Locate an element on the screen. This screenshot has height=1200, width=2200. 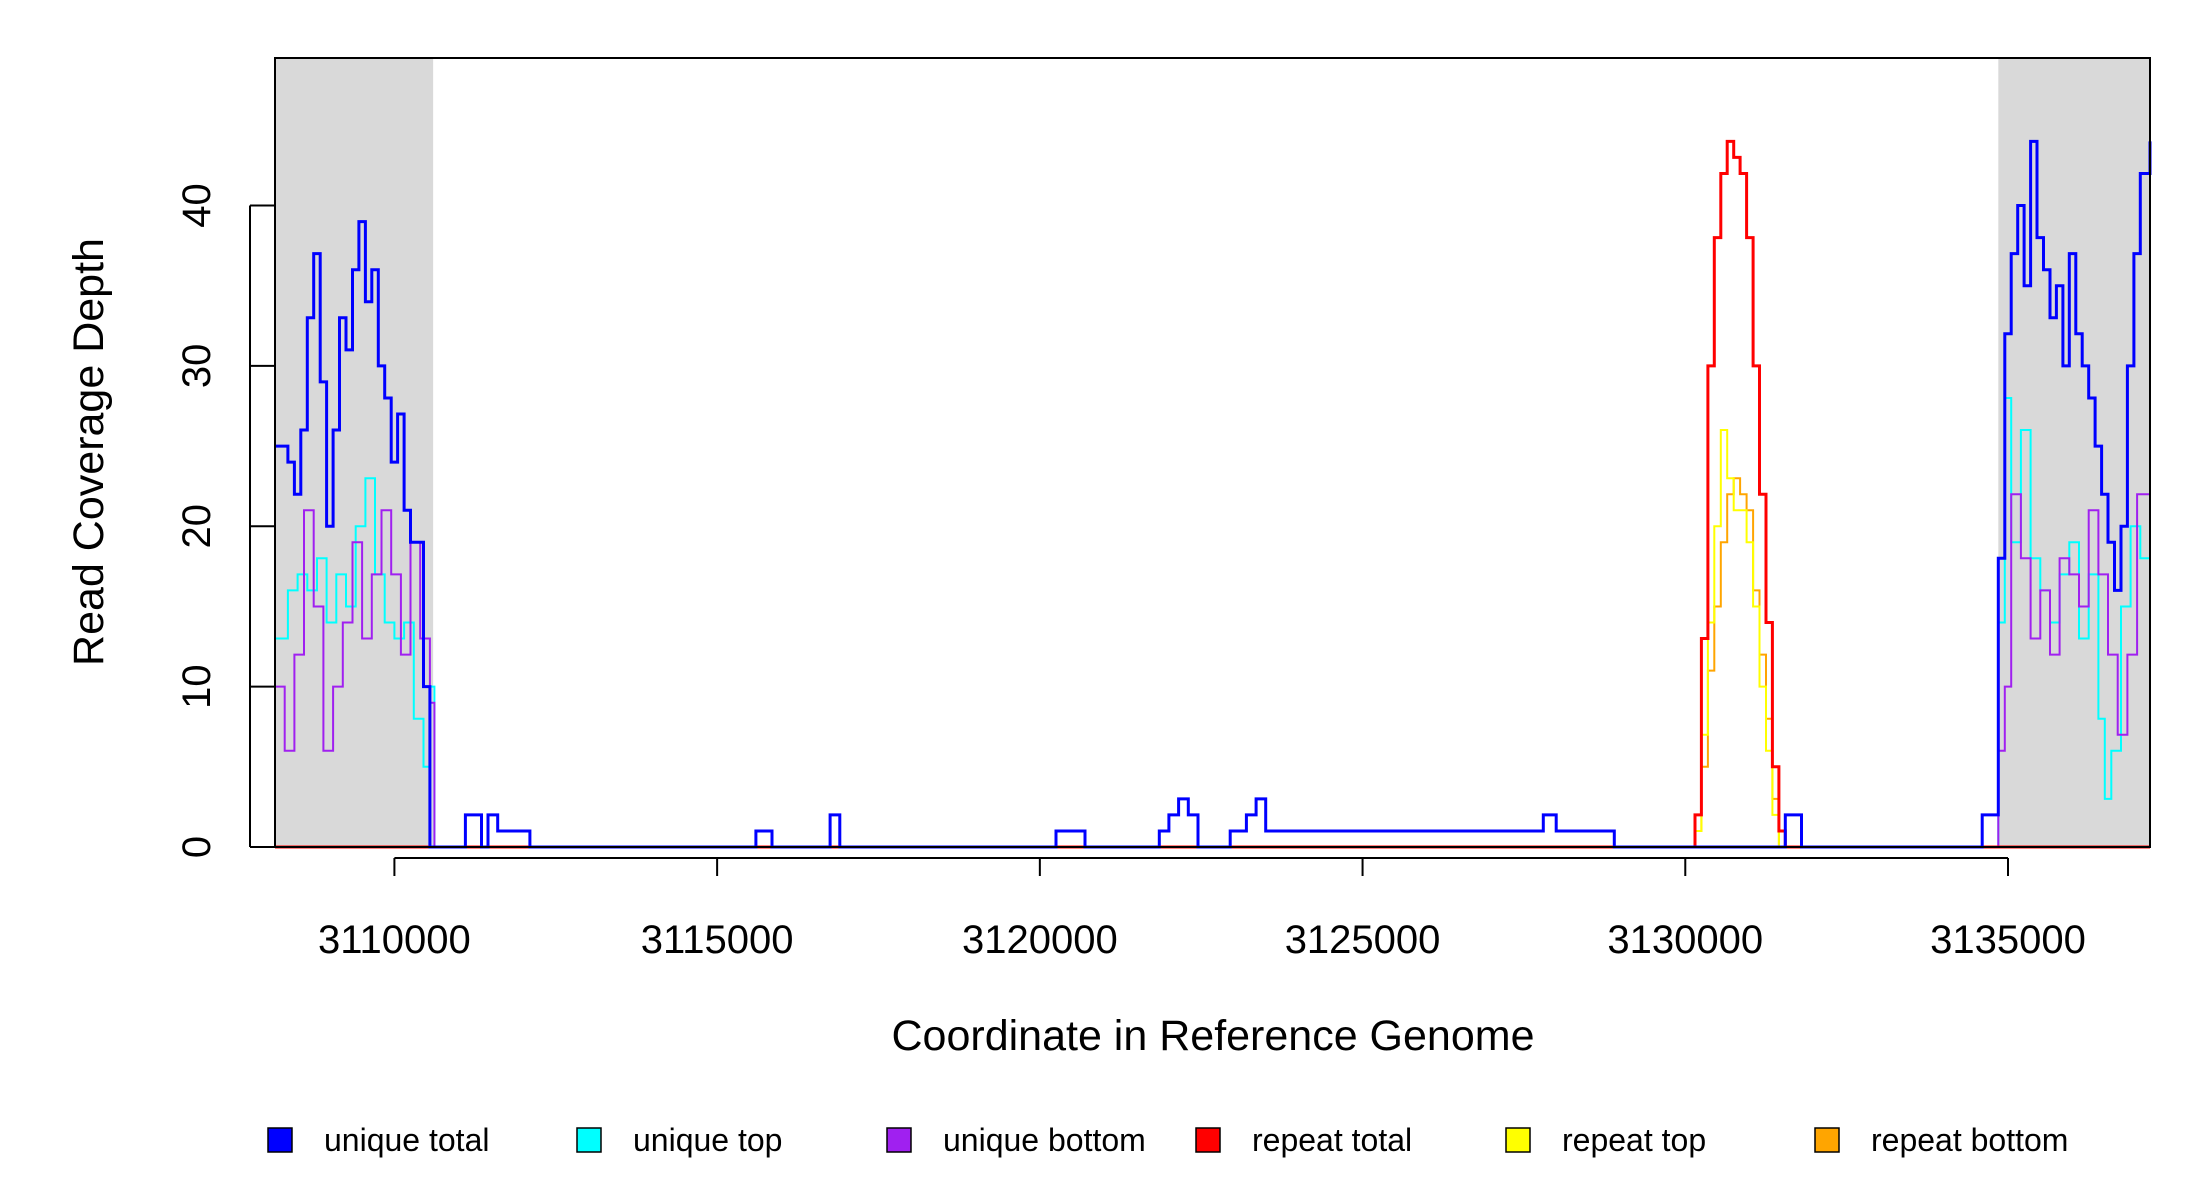
x-tick-label: 3135000 is located at coordinates (2008, 940).